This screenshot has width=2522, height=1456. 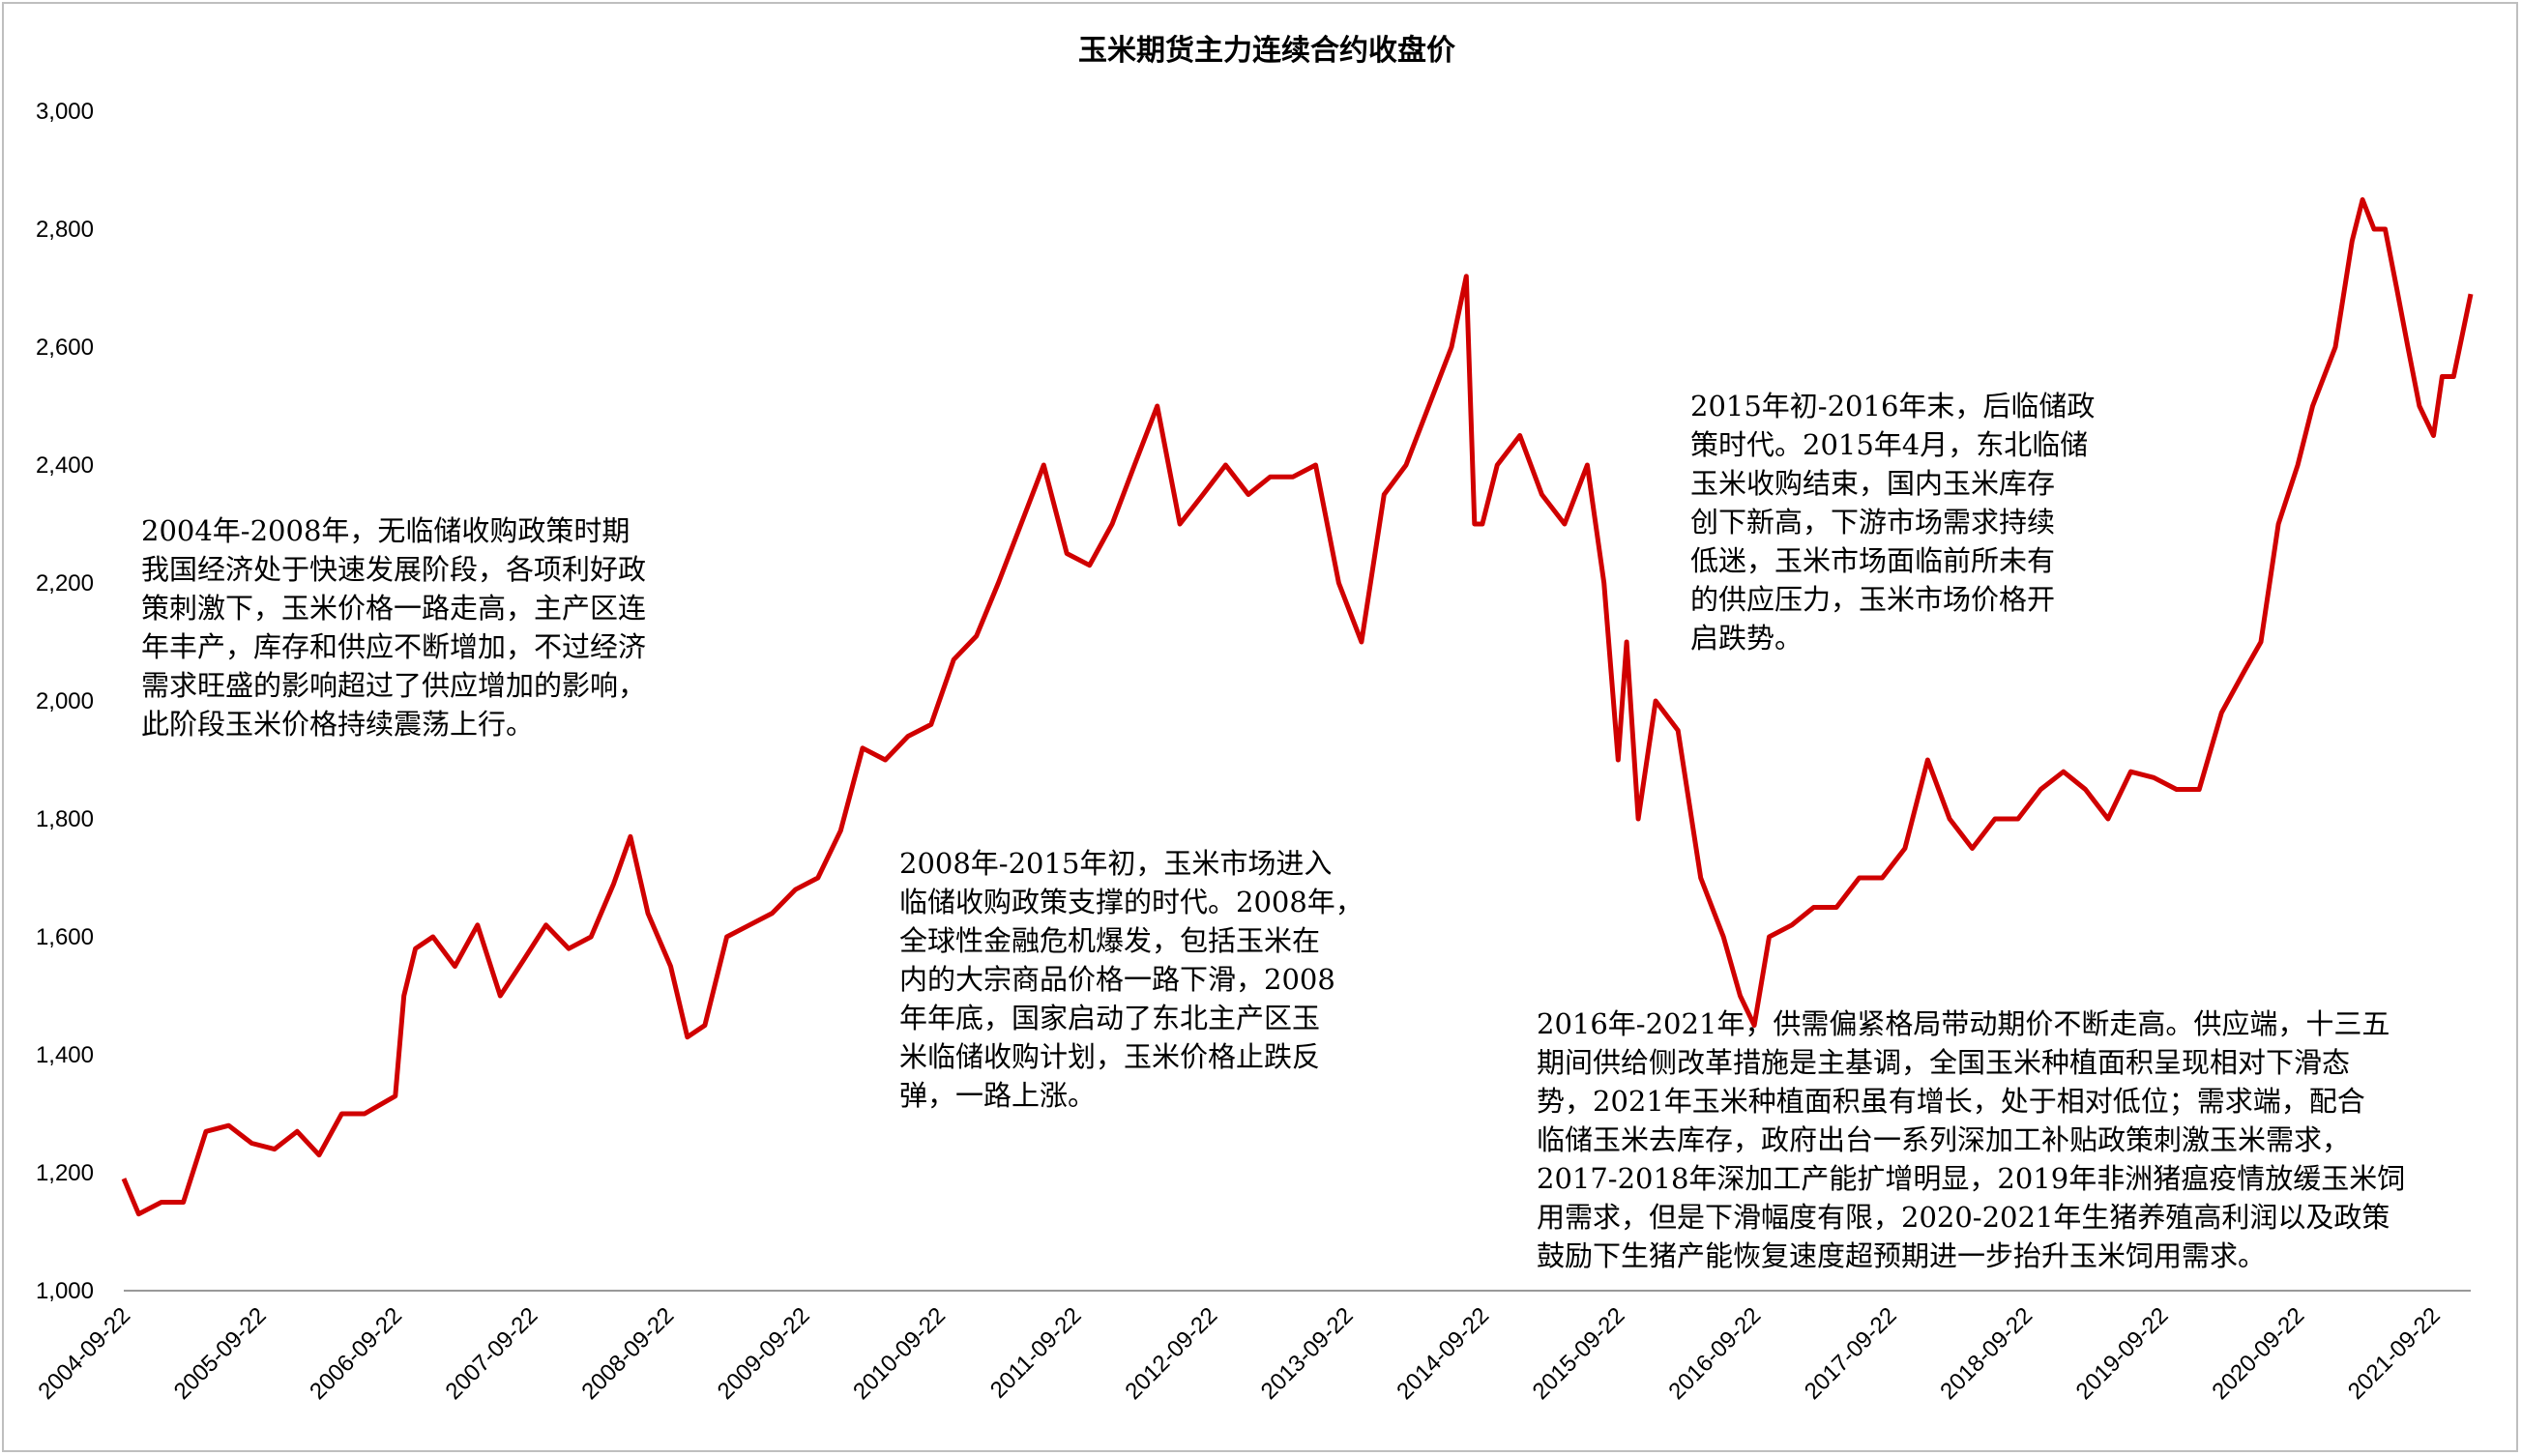 What do you see at coordinates (1951, 1101) in the screenshot?
I see `annotation-line: 势，2021年玉米种植面积虽有增长，处于相对低位；需求端，配合` at bounding box center [1951, 1101].